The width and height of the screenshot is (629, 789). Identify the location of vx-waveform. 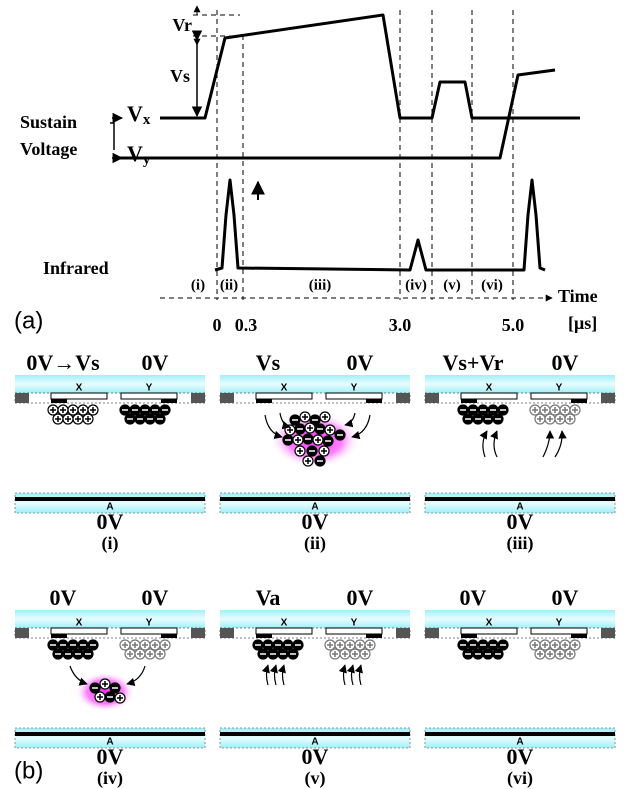
(370, 66).